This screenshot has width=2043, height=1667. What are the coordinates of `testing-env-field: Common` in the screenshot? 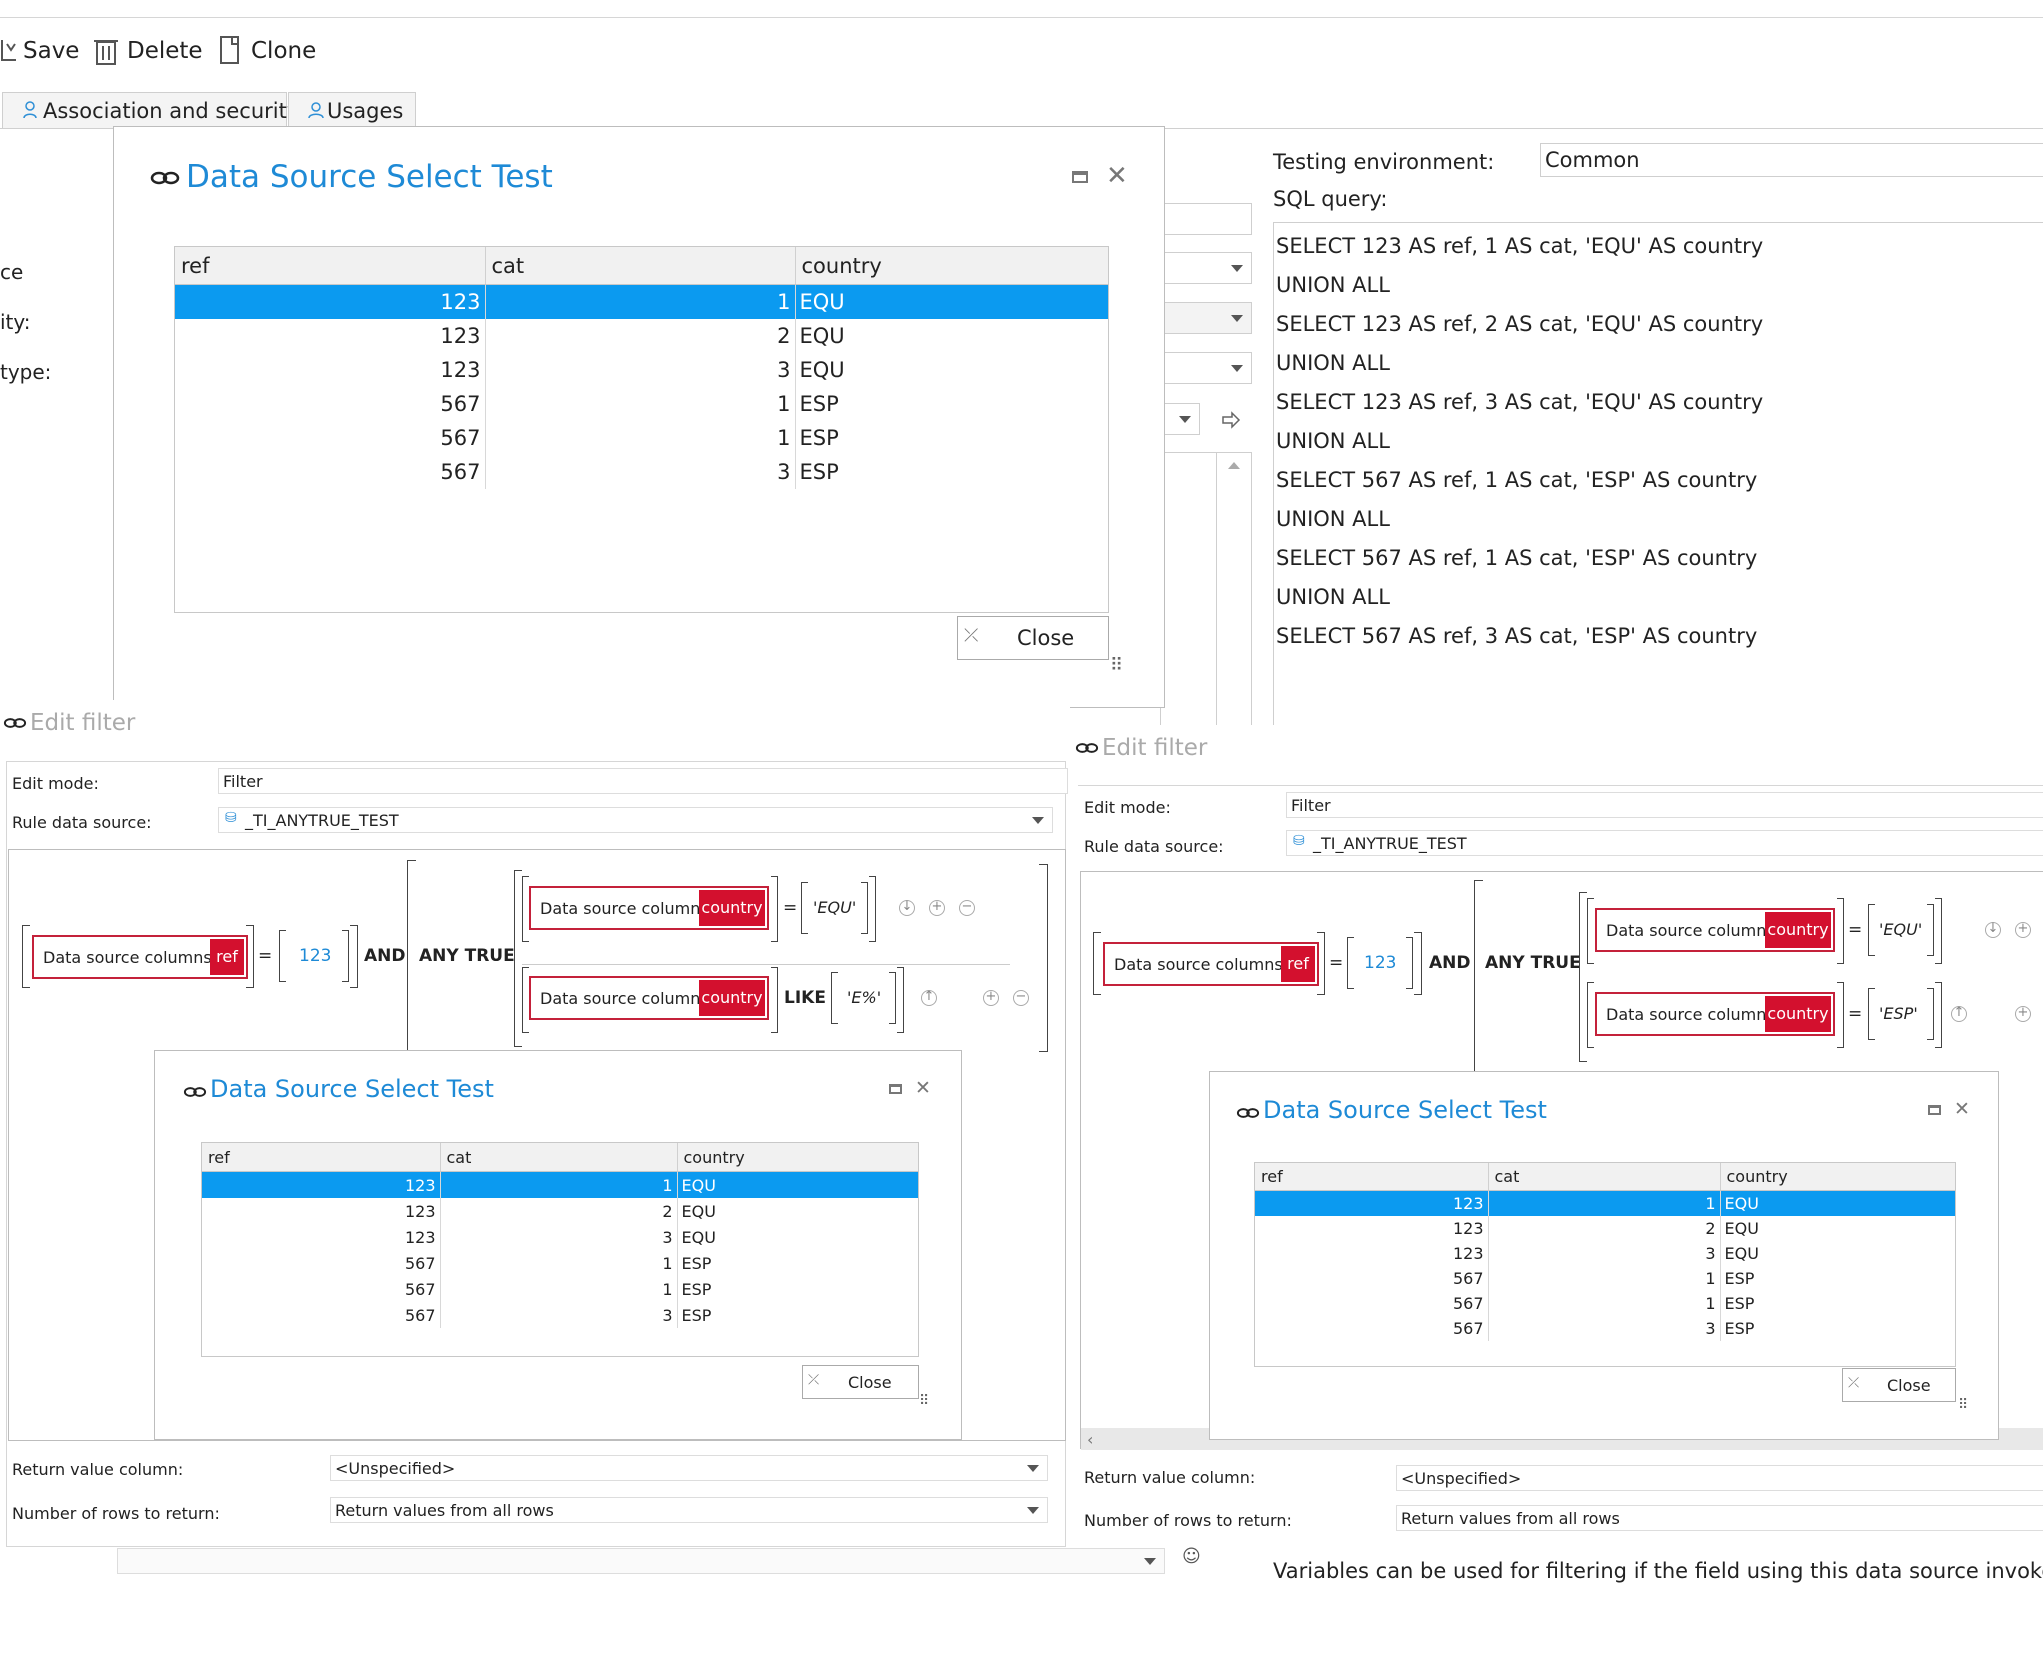 It's located at (1791, 160).